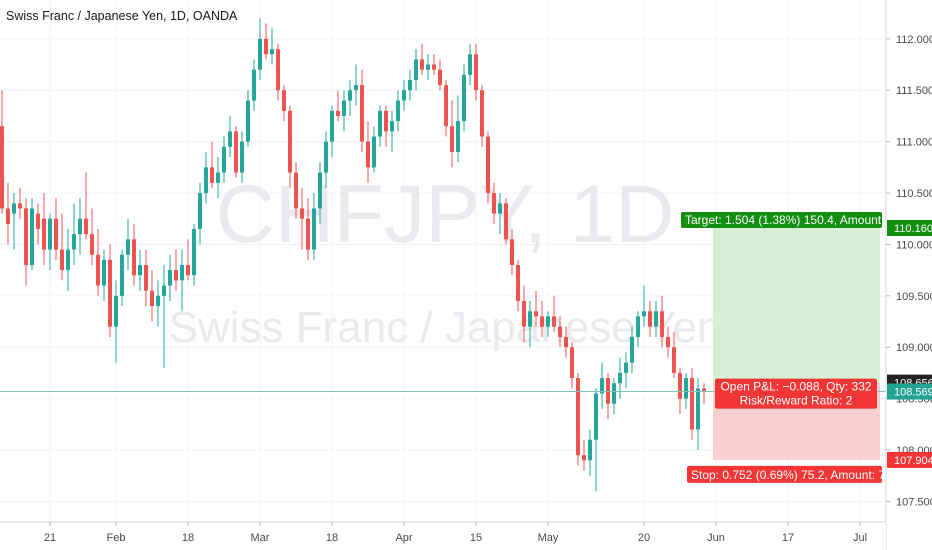 The image size is (932, 550). I want to click on time-tick-label: 18, so click(332, 538).